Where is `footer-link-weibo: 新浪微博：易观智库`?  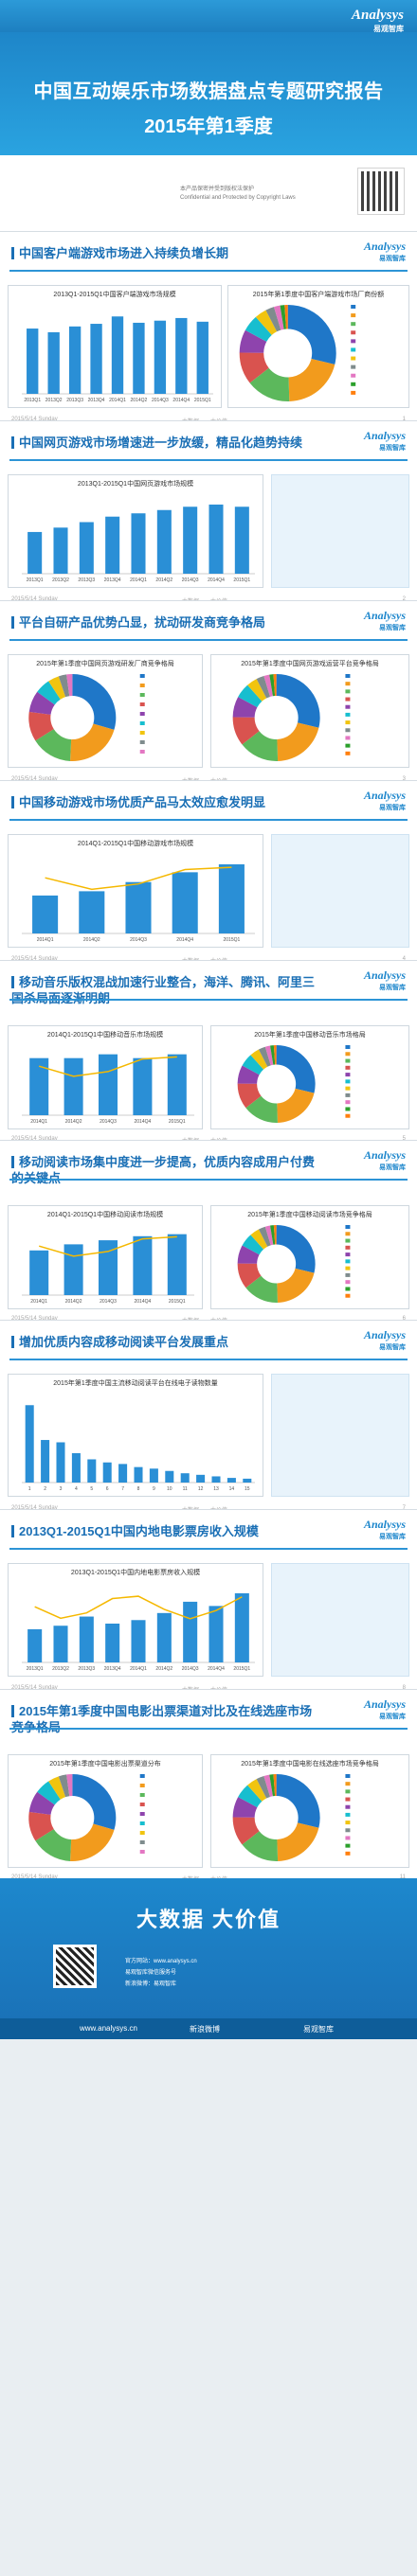 footer-link-weibo: 新浪微博：易观智库 is located at coordinates (151, 1984).